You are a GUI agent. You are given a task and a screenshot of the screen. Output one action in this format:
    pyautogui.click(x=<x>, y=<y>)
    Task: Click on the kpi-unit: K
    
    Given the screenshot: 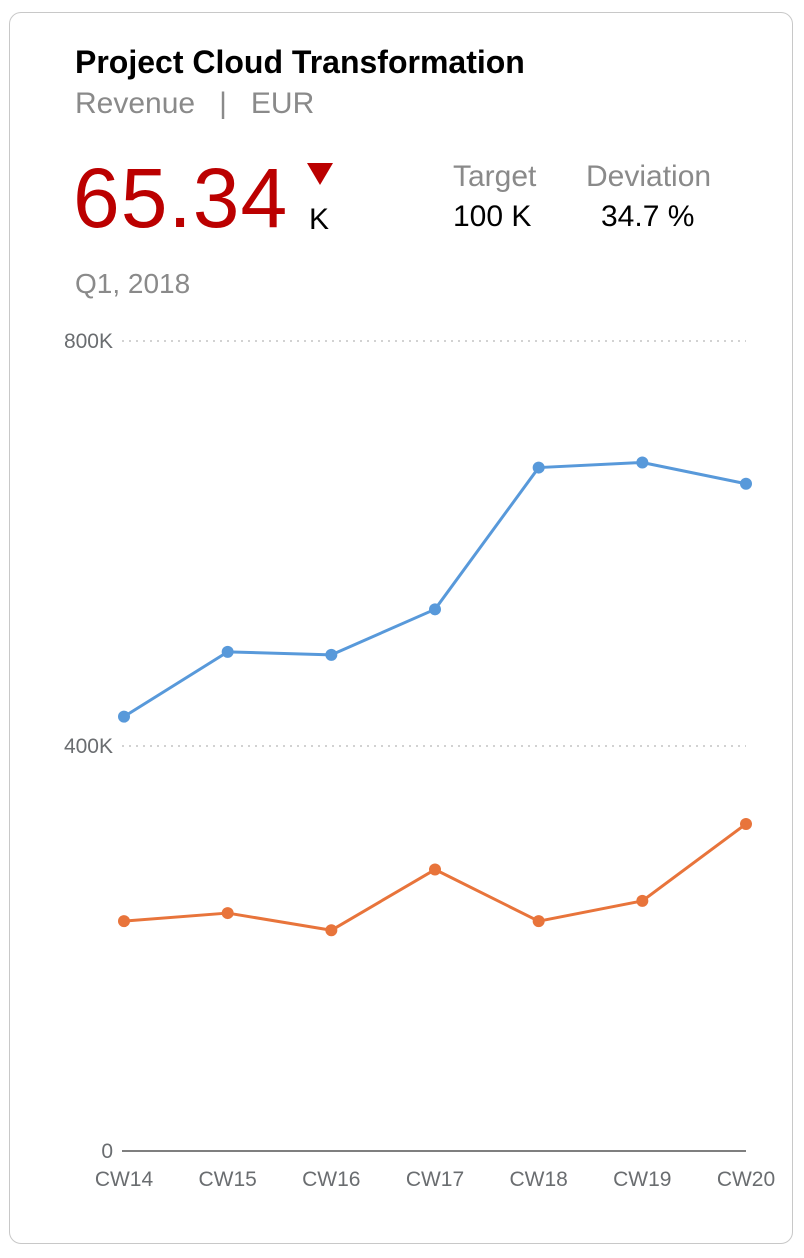 What is the action you would take?
    pyautogui.click(x=319, y=219)
    